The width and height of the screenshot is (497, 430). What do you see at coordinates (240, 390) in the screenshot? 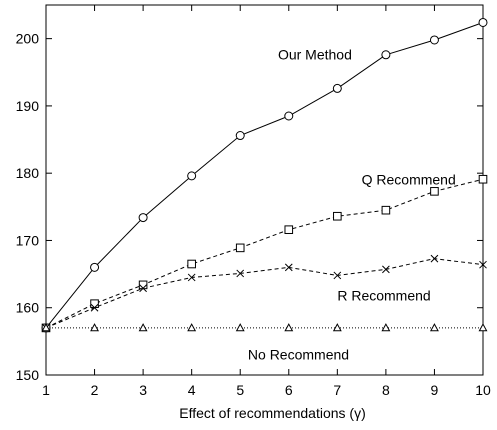
I see `x-tick-label: 5` at bounding box center [240, 390].